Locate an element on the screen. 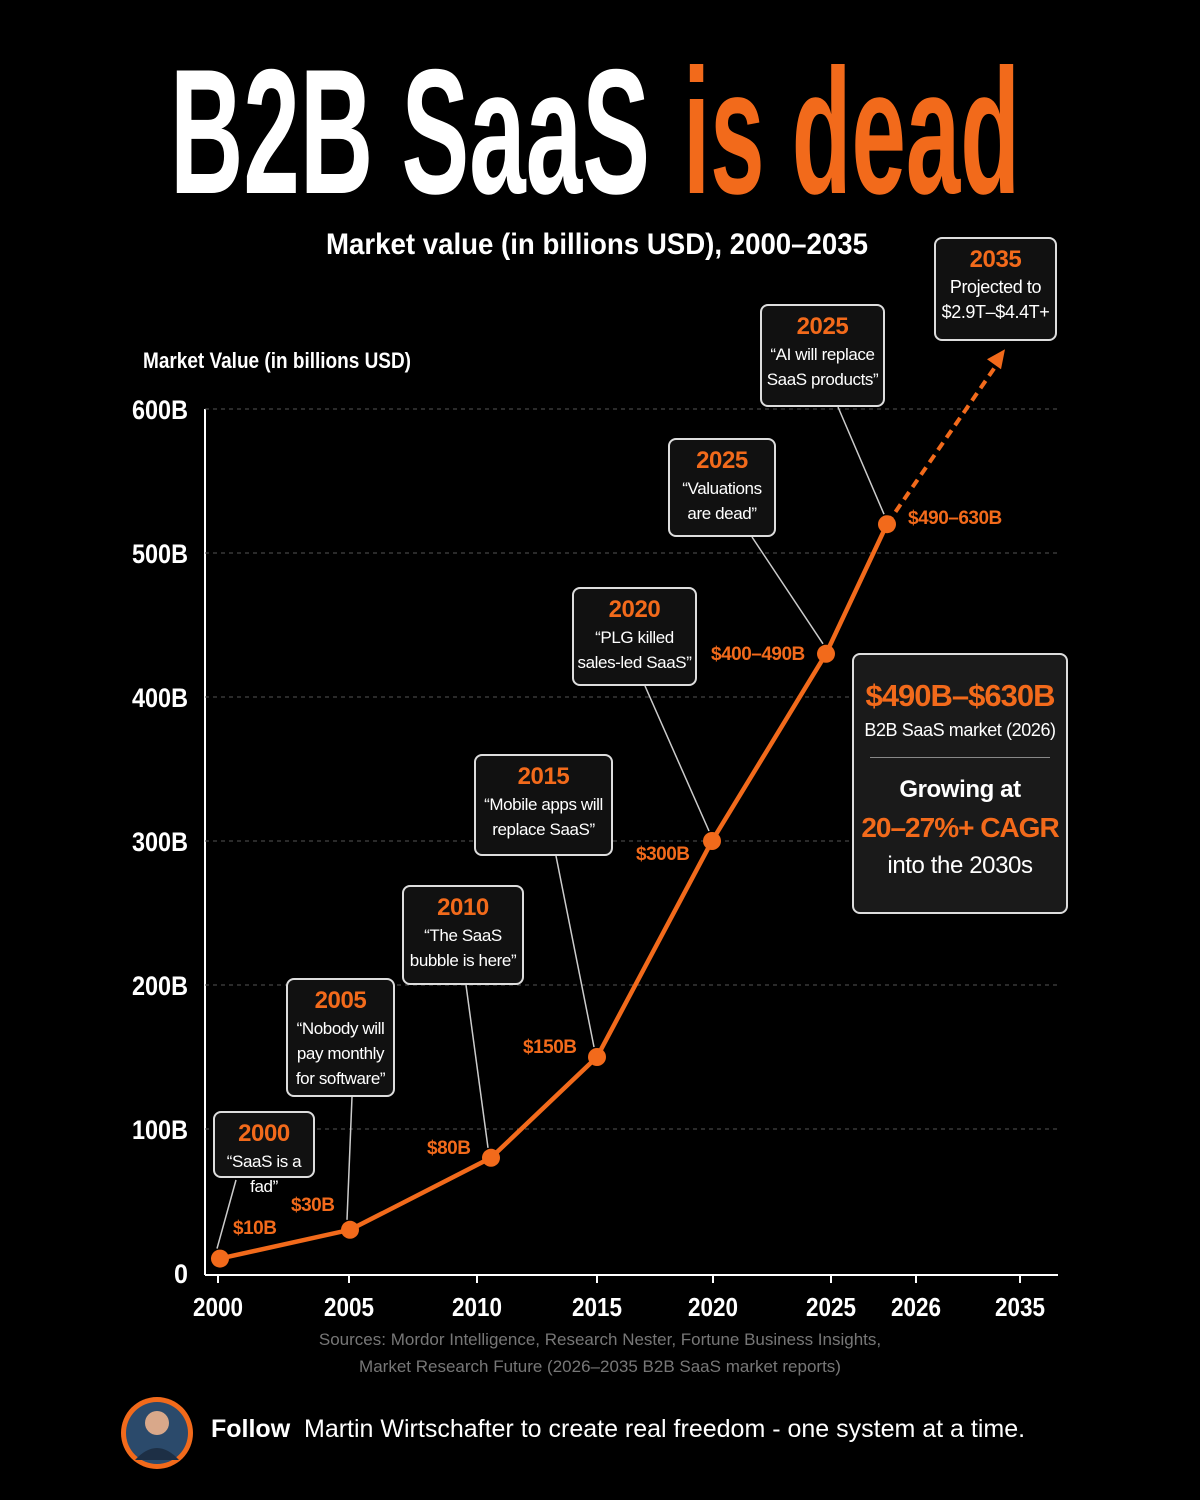 This screenshot has height=1500, width=1200. y-axis-label: Market Value (in billions USD) is located at coordinates (277, 360).